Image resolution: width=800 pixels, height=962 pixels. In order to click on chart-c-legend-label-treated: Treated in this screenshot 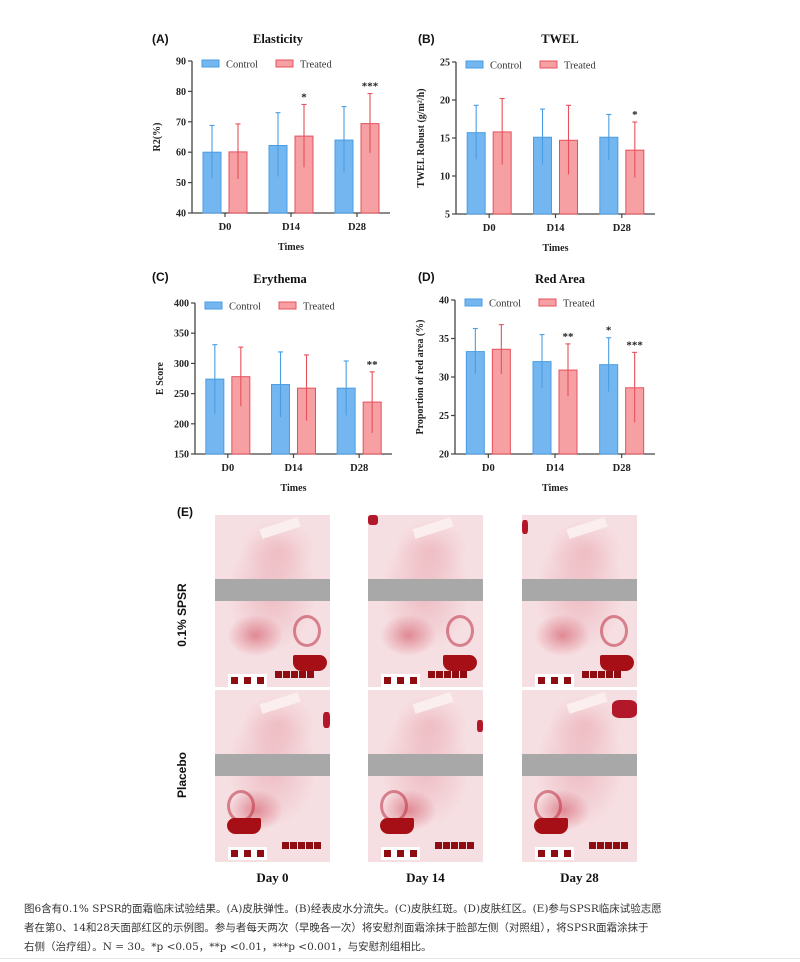, I will do `click(319, 307)`.